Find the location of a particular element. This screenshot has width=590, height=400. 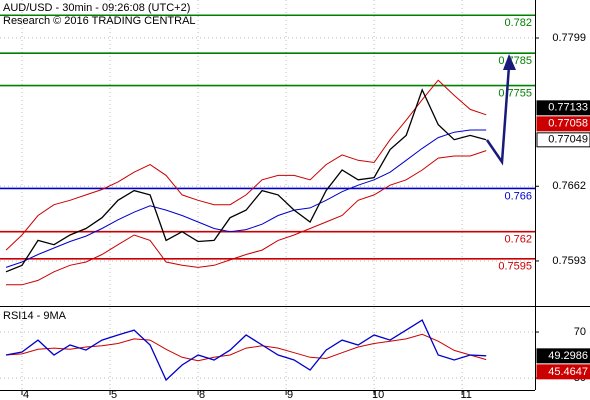

level-label: 0.7785 is located at coordinates (515, 61).